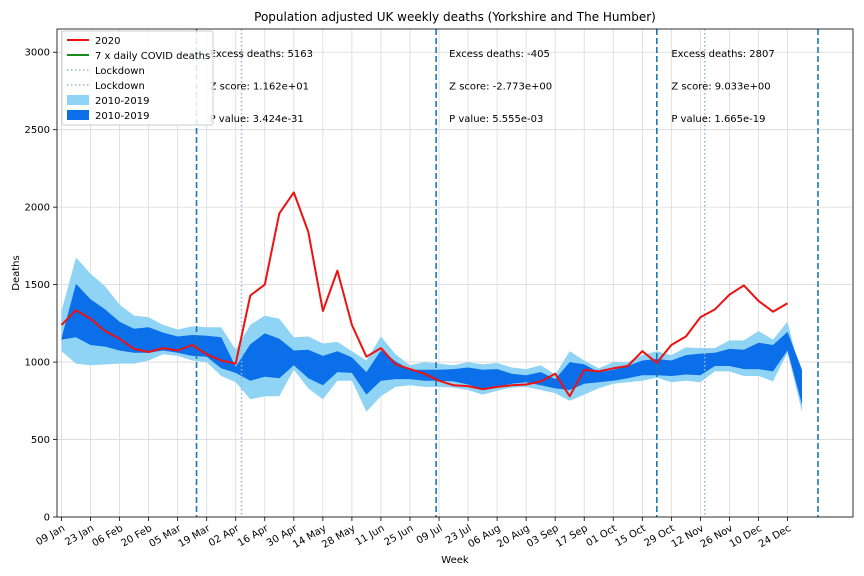 The image size is (864, 576). I want to click on x-tick-label: 17 Sep, so click(572, 536).